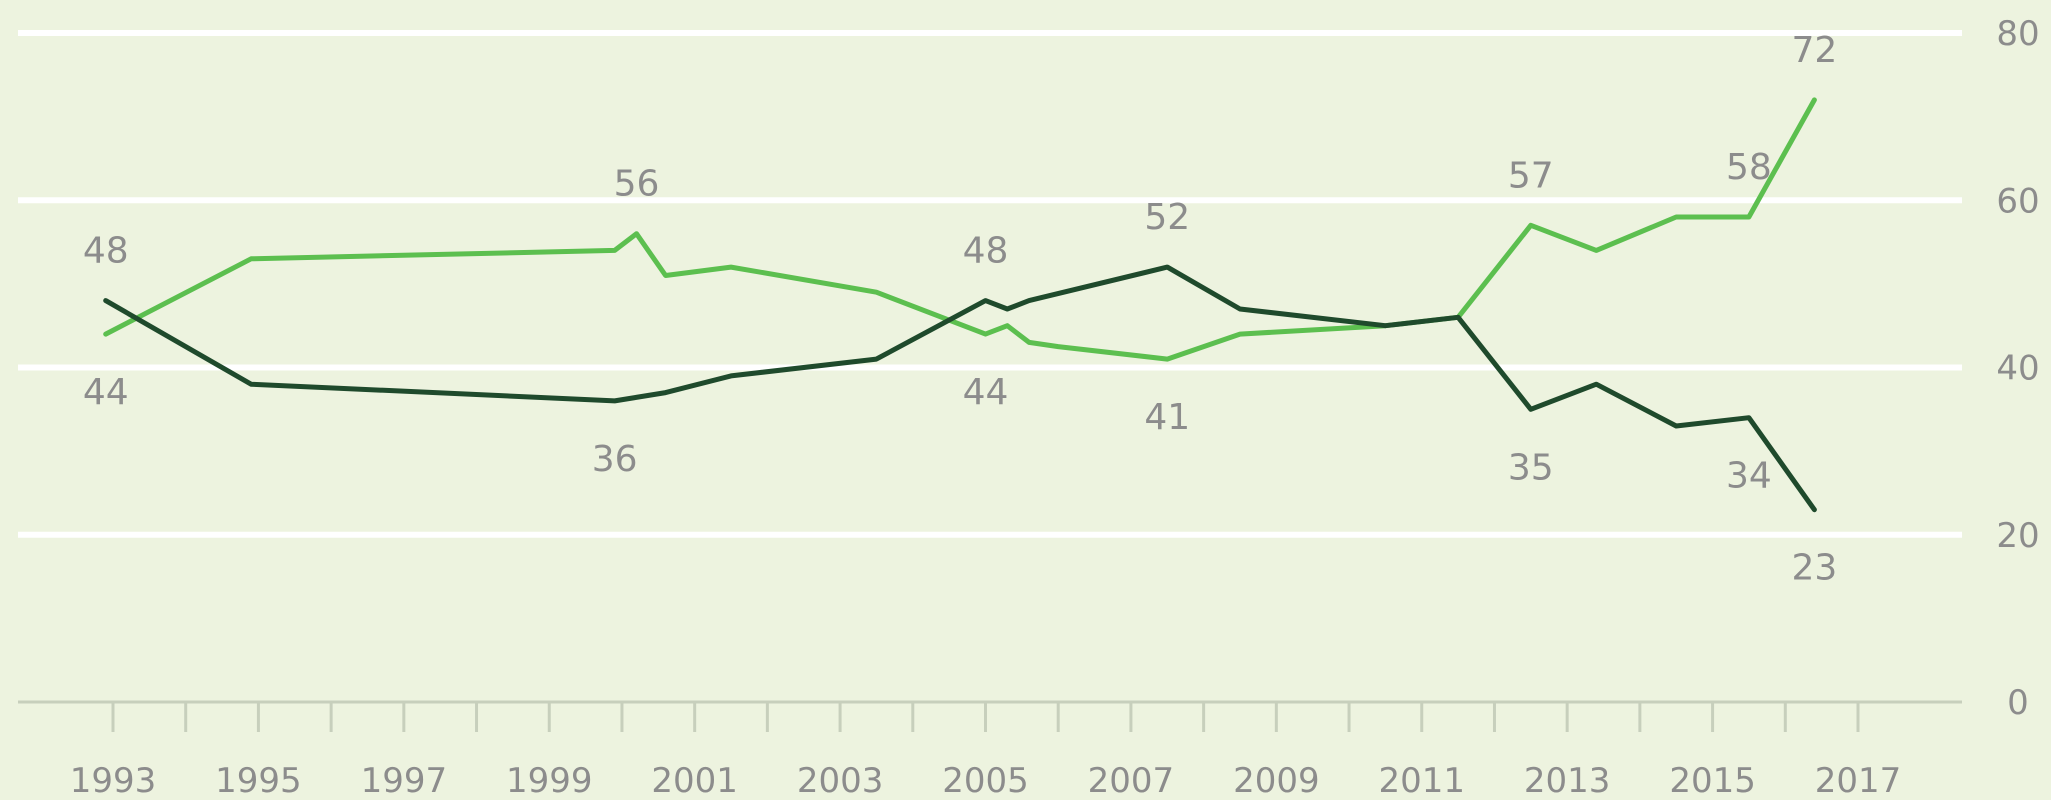 This screenshot has height=800, width=2051. What do you see at coordinates (2017, 201) in the screenshot?
I see `y-tick-label-60: 60` at bounding box center [2017, 201].